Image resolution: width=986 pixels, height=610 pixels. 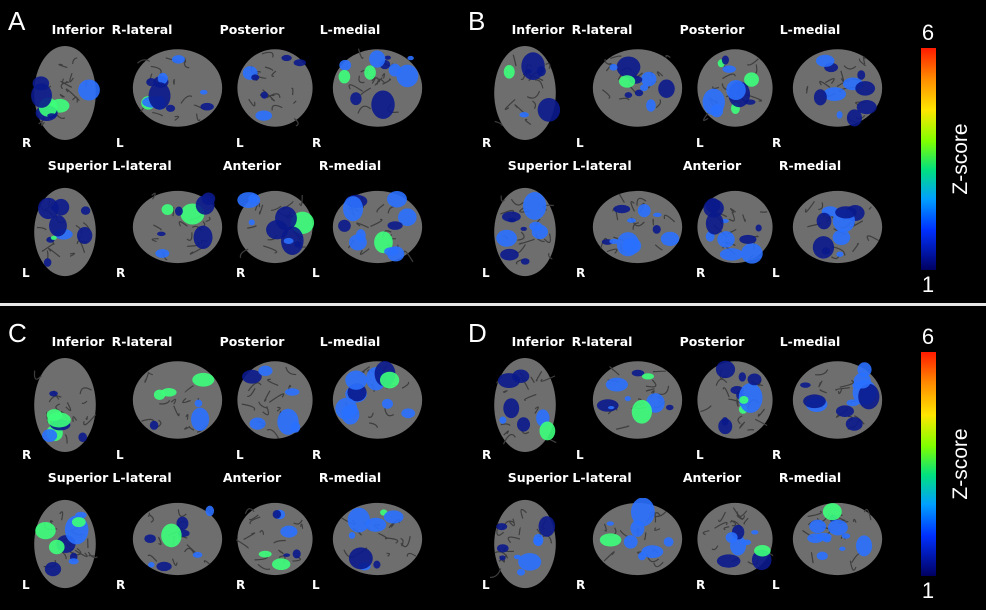 What do you see at coordinates (928, 284) in the screenshot?
I see `colorbar-min-label: 1` at bounding box center [928, 284].